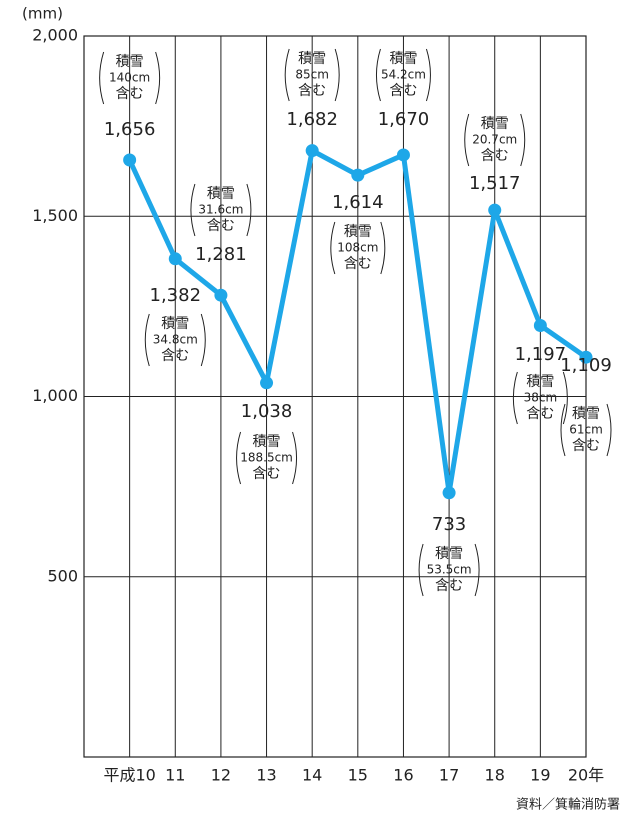 This screenshot has width=629, height=822. I want to click on x-tick-label: 18, so click(495, 775).